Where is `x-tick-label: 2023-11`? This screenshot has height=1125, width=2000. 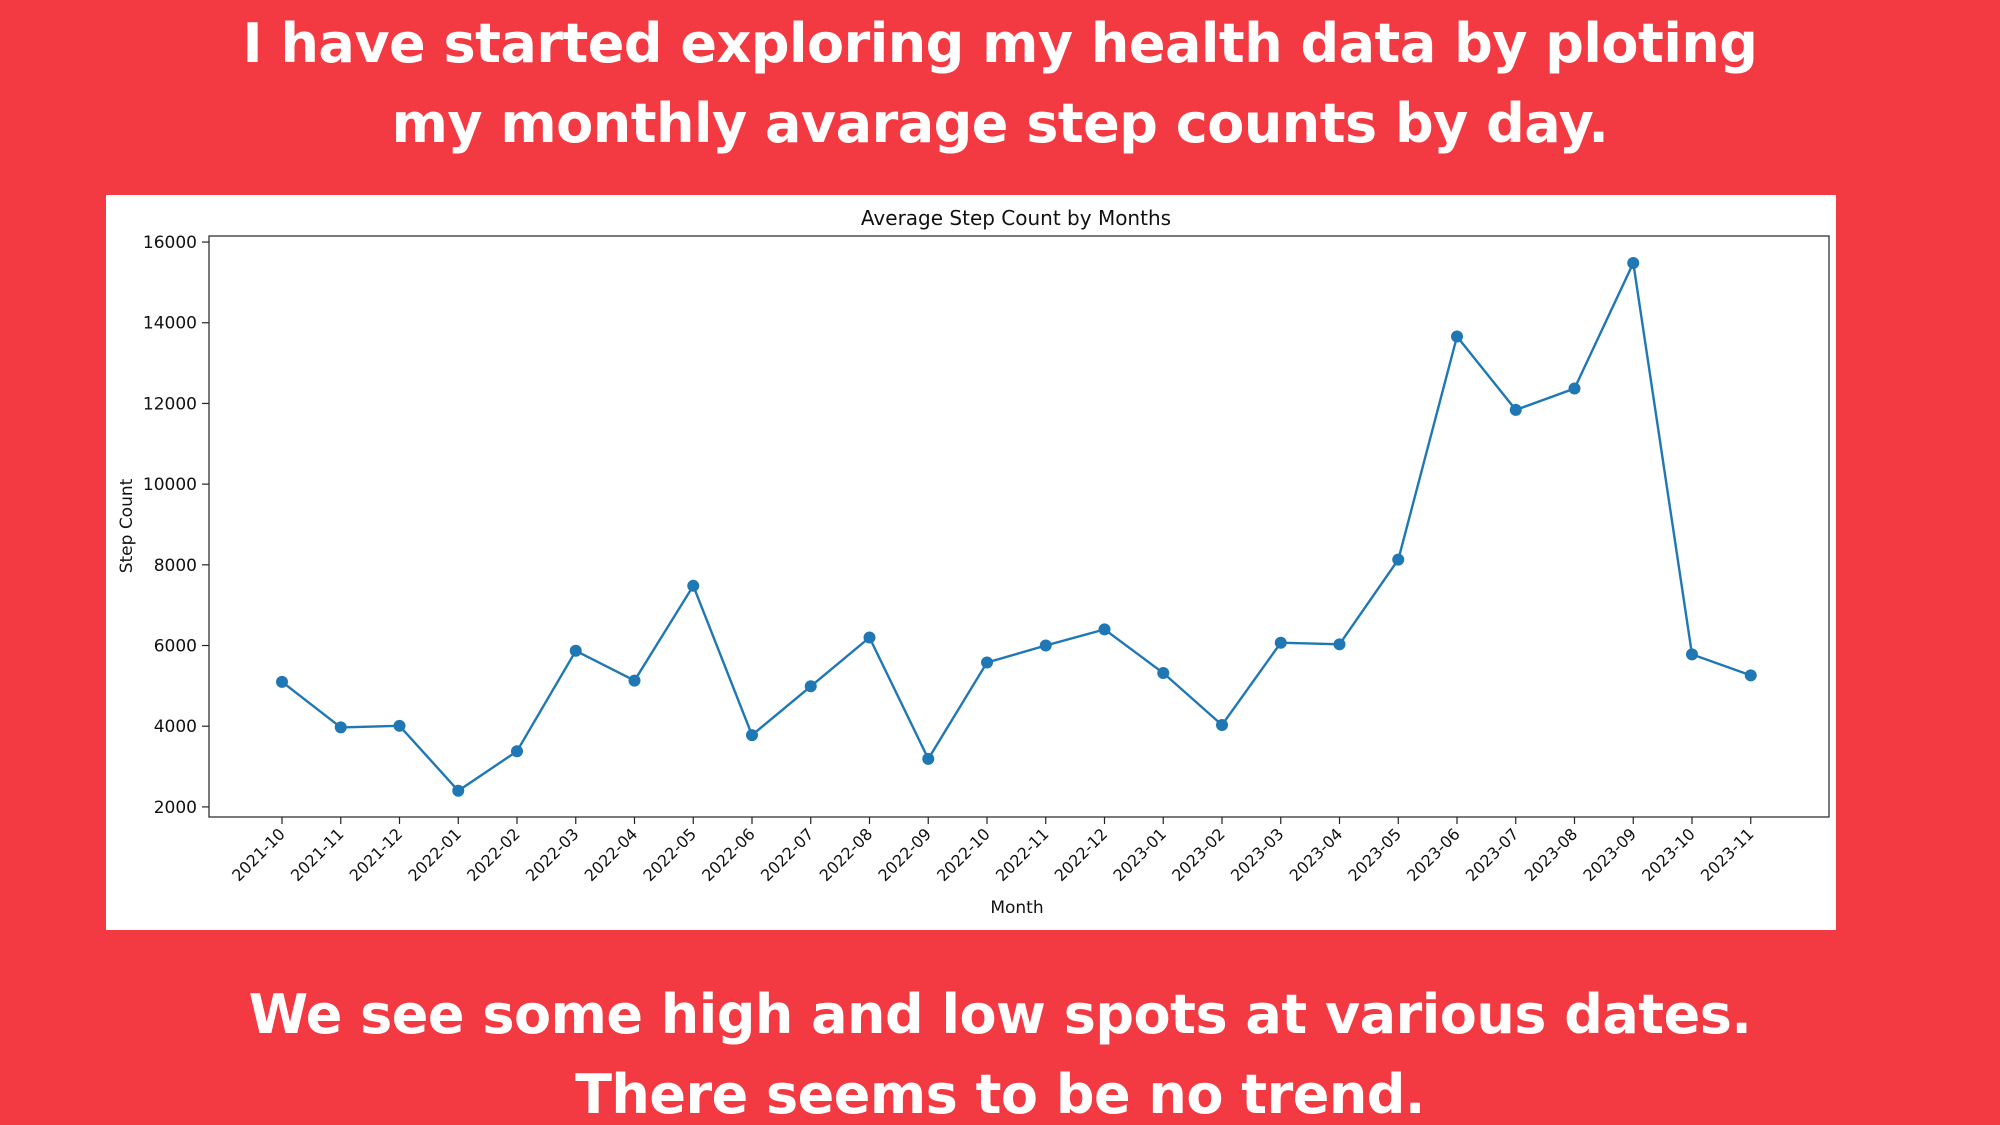
x-tick-label: 2023-11 is located at coordinates (1727, 854).